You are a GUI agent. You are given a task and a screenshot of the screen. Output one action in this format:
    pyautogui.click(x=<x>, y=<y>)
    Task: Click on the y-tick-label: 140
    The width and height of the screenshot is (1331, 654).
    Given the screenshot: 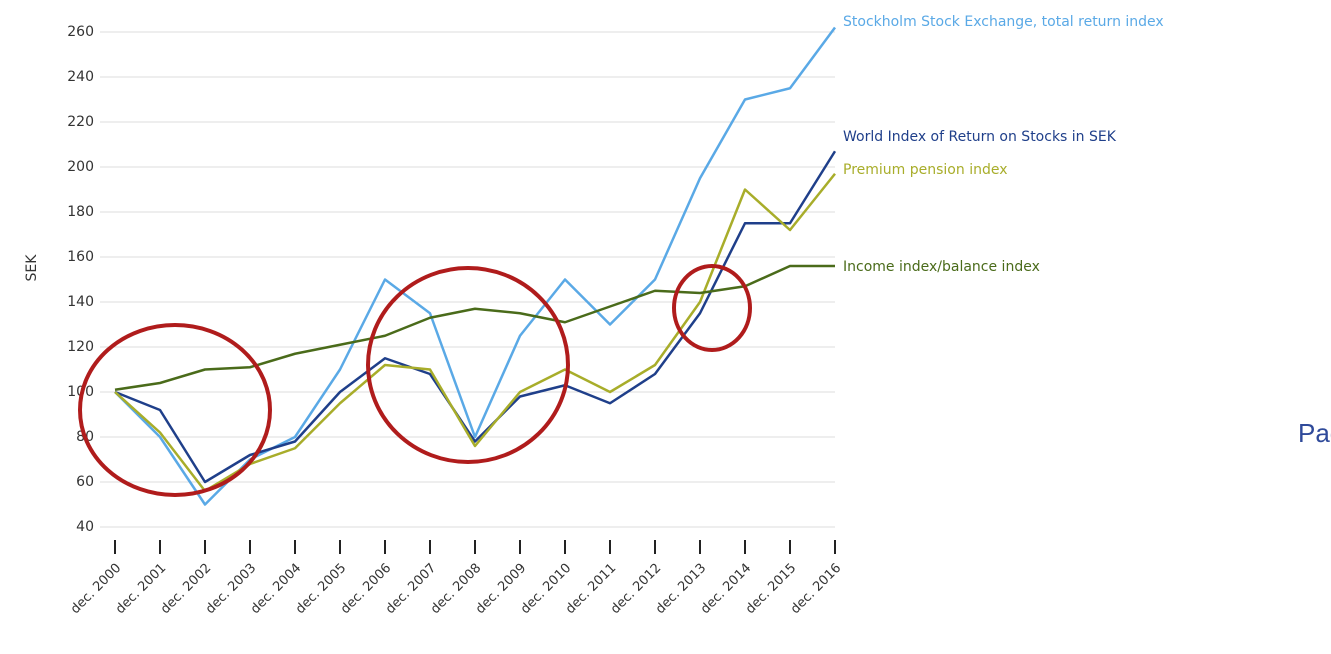 What is the action you would take?
    pyautogui.click(x=80, y=302)
    